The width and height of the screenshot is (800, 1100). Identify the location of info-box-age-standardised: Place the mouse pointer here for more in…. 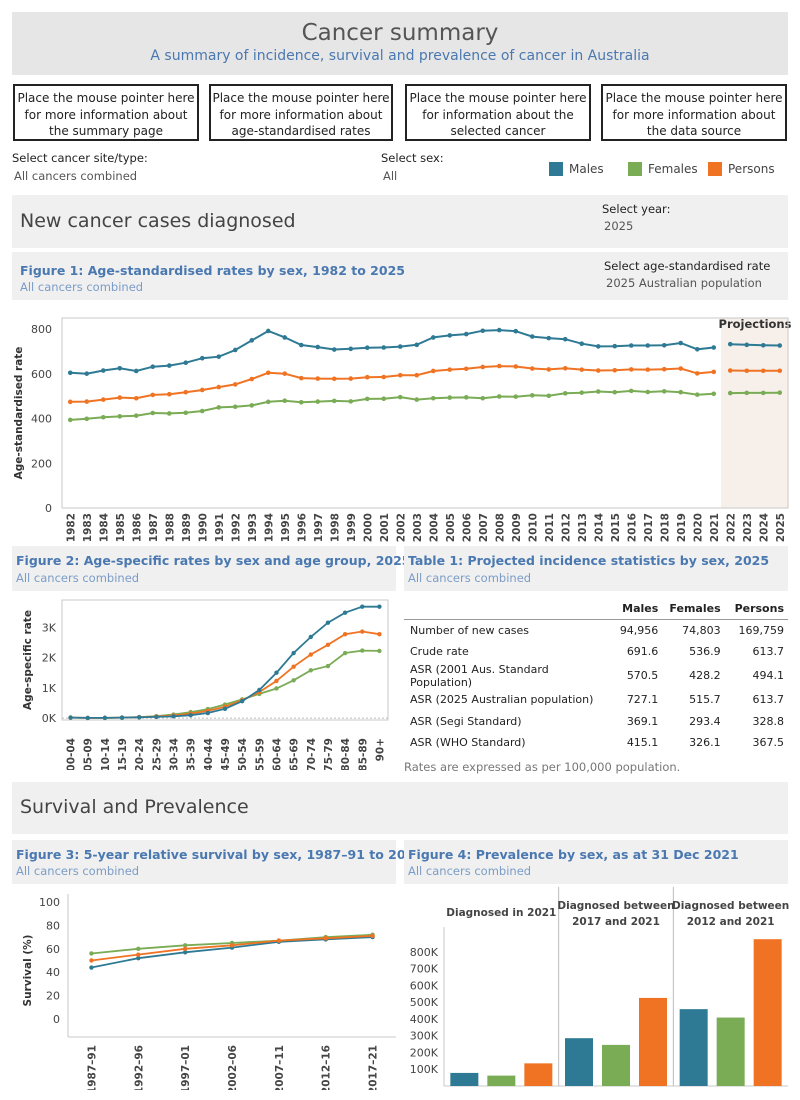
(301, 112).